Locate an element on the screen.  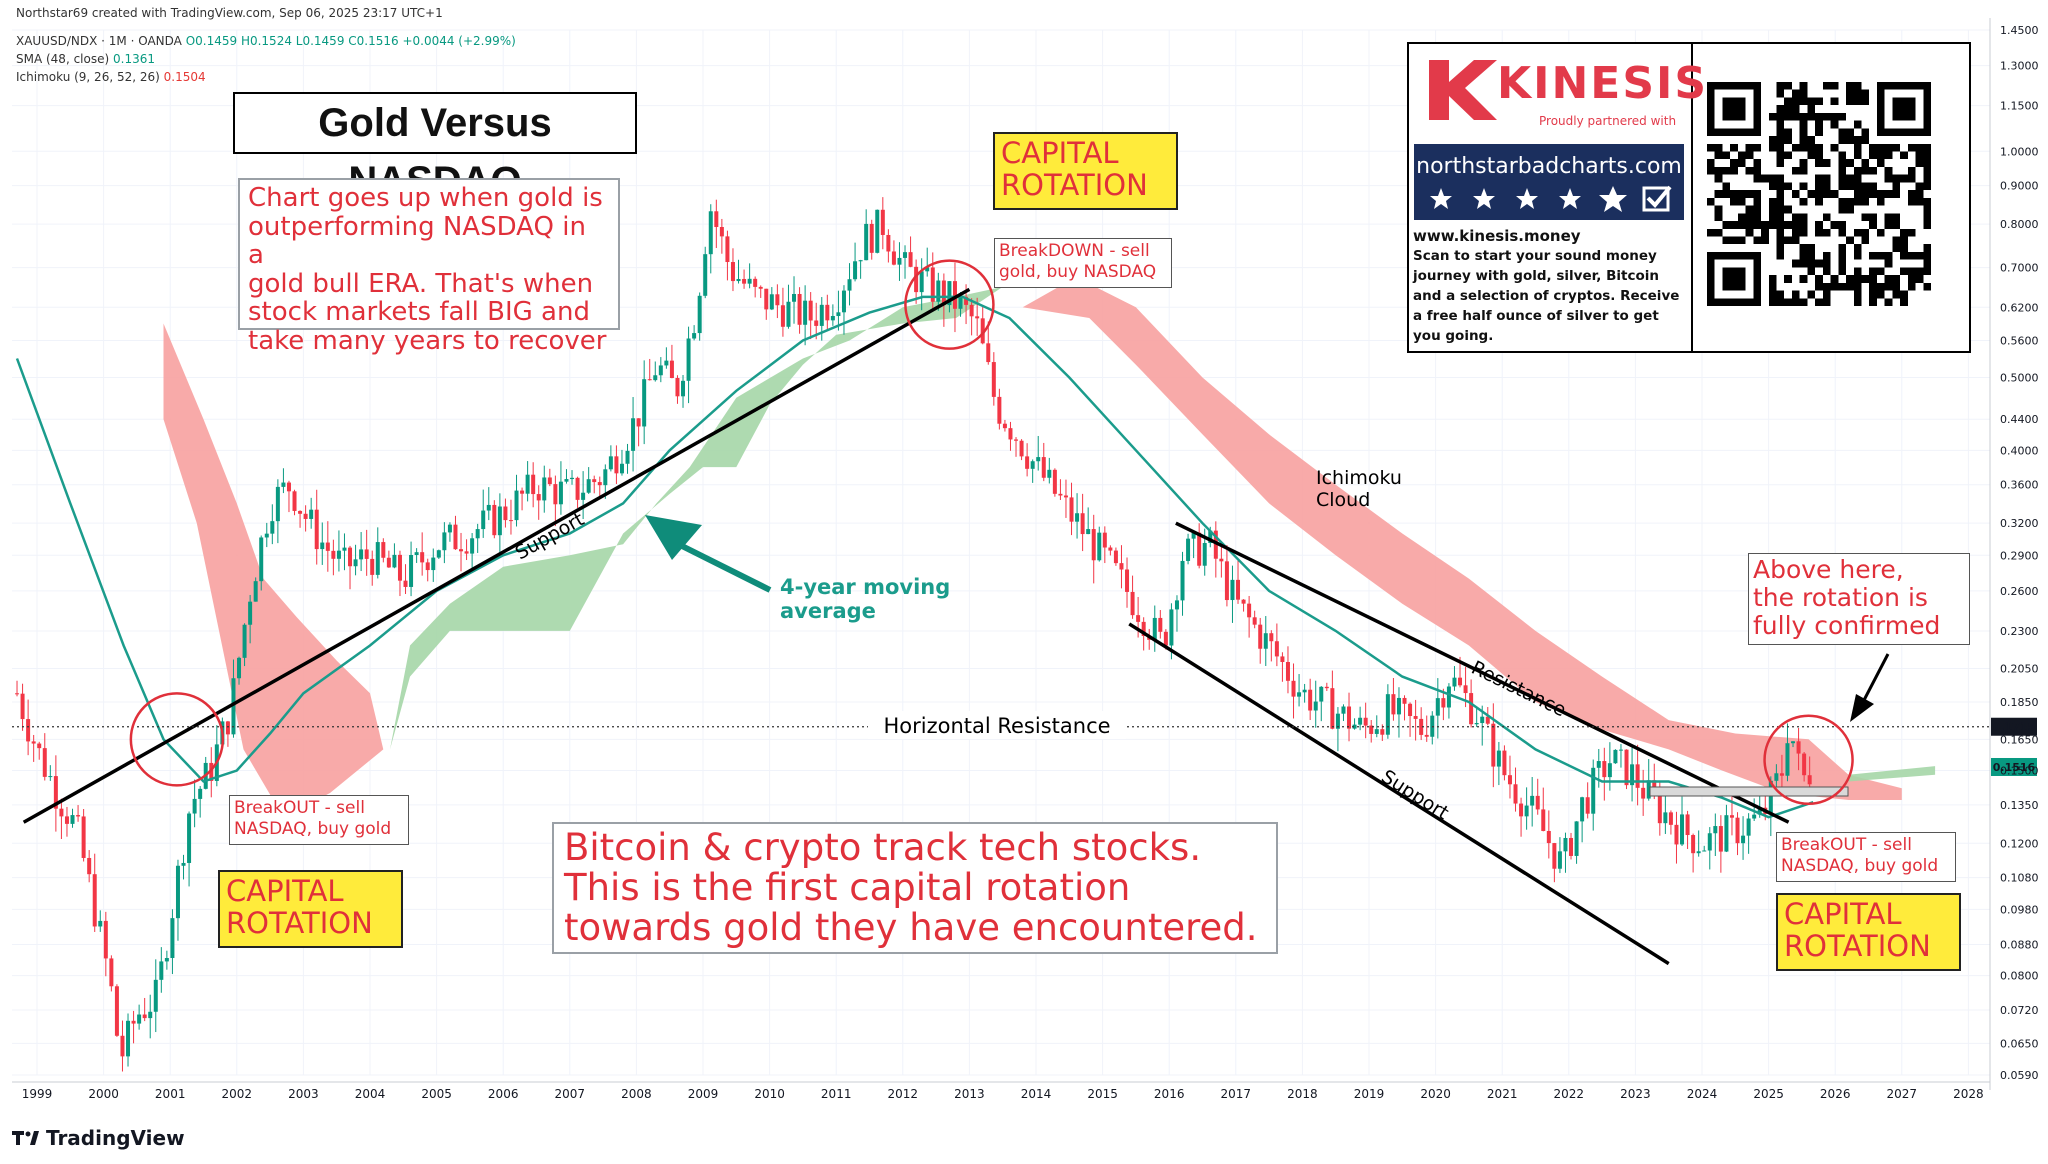
y-tick-label: 0.7000 is located at coordinates (2019, 268).